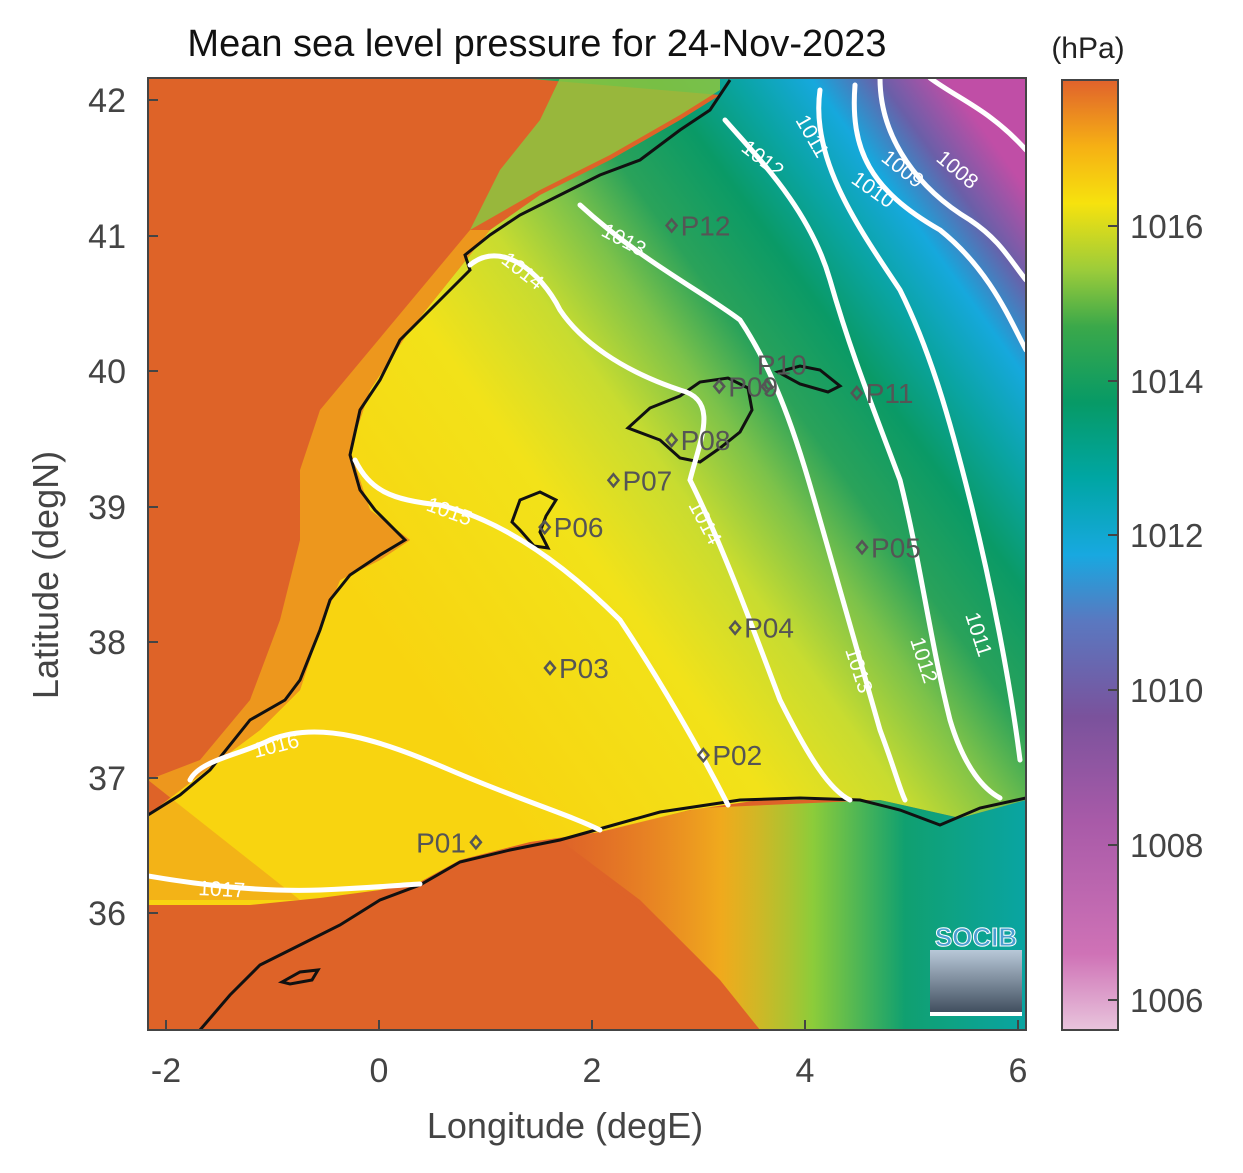 This screenshot has width=1243, height=1173. What do you see at coordinates (890, 393) in the screenshot?
I see `station-label-p11: P11` at bounding box center [890, 393].